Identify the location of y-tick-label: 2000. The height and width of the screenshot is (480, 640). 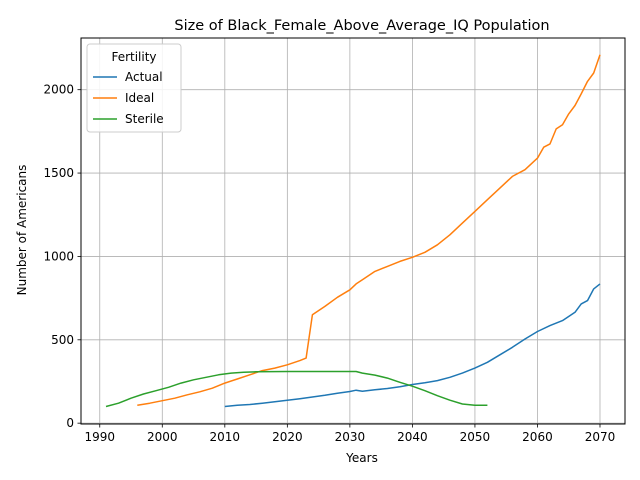
(58, 90).